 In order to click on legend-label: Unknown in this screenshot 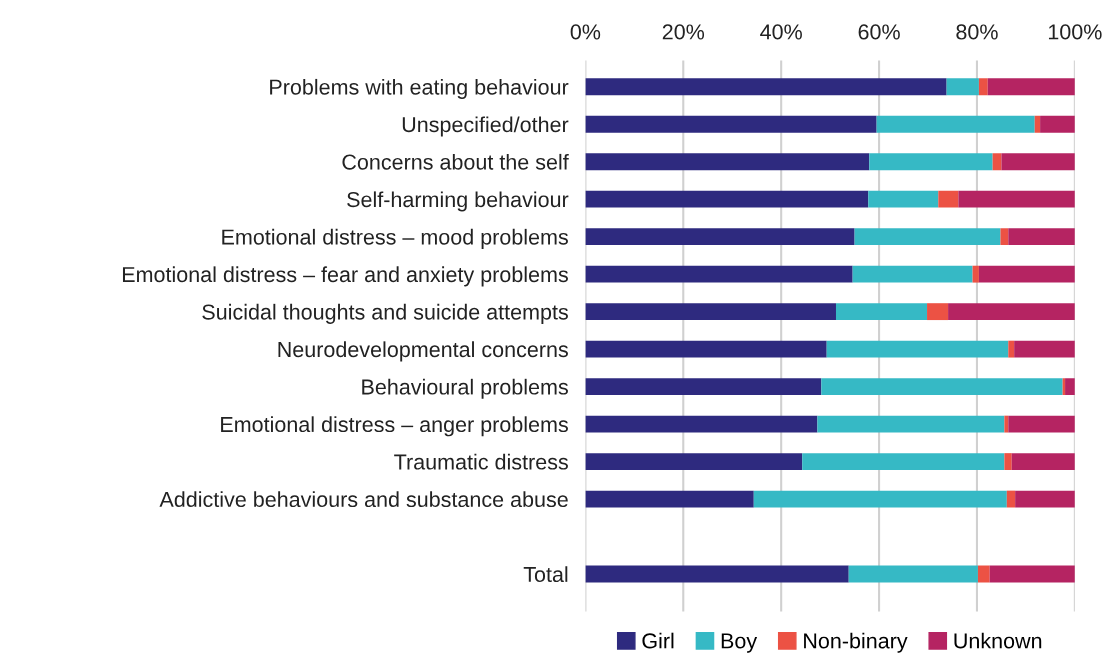, I will do `click(998, 640)`.